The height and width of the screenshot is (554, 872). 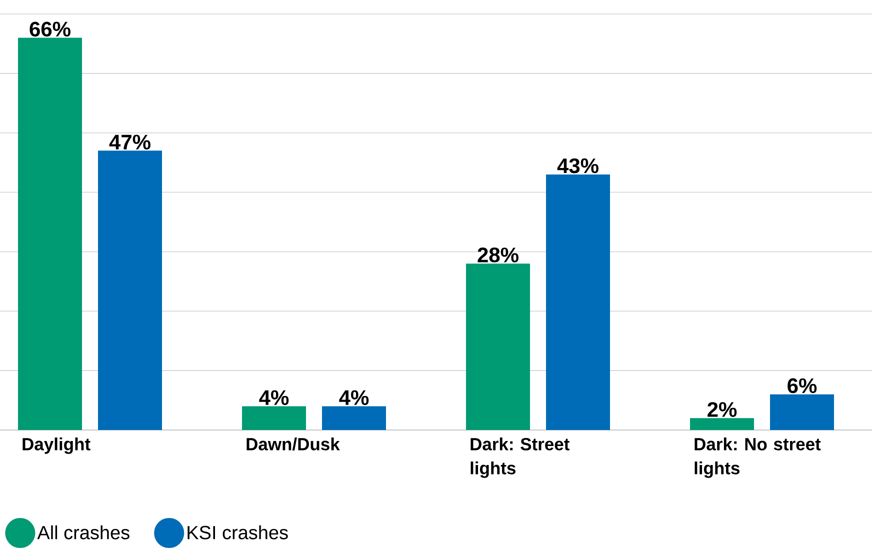 I want to click on legend-label: KSI crashes, so click(x=238, y=532).